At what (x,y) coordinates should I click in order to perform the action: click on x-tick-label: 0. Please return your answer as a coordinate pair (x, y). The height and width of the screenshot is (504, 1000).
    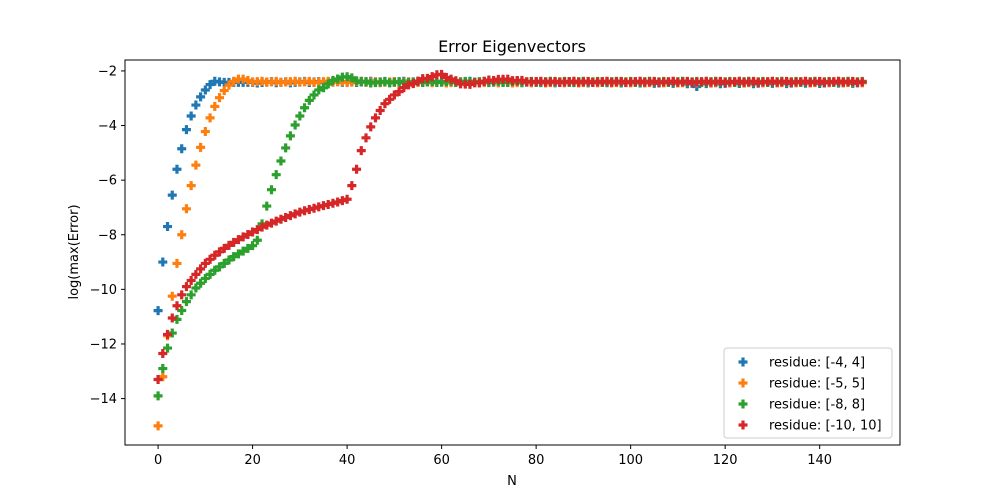
    Looking at the image, I should click on (158, 460).